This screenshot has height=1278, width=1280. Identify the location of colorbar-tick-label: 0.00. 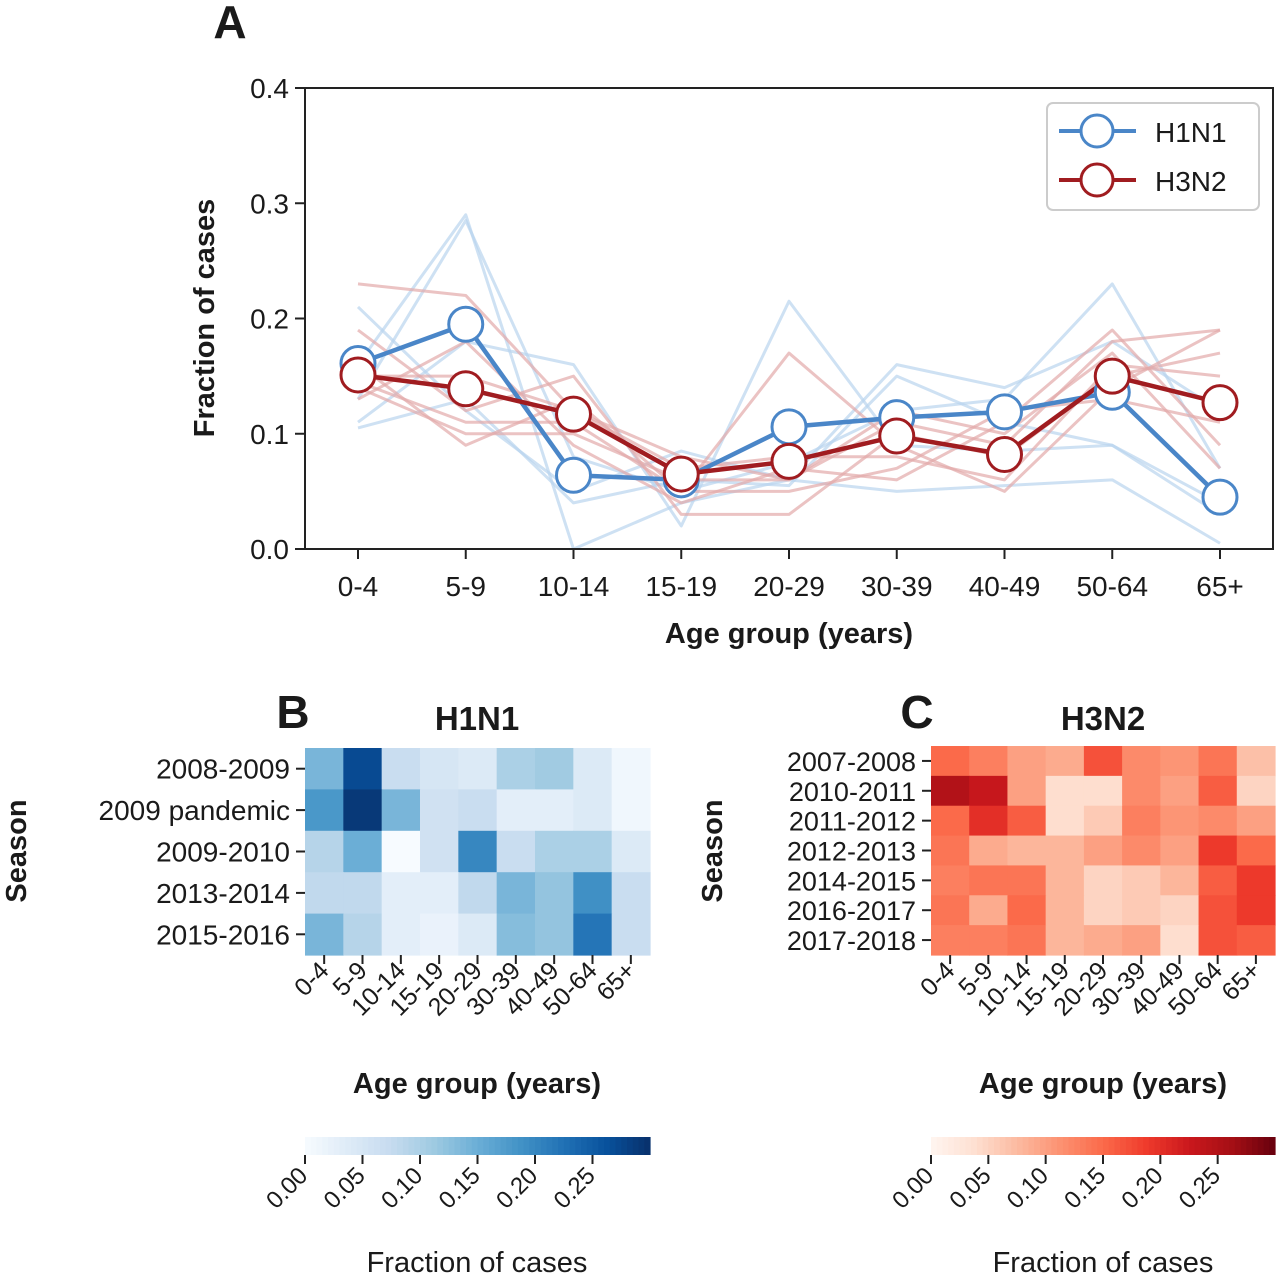
(287, 1188).